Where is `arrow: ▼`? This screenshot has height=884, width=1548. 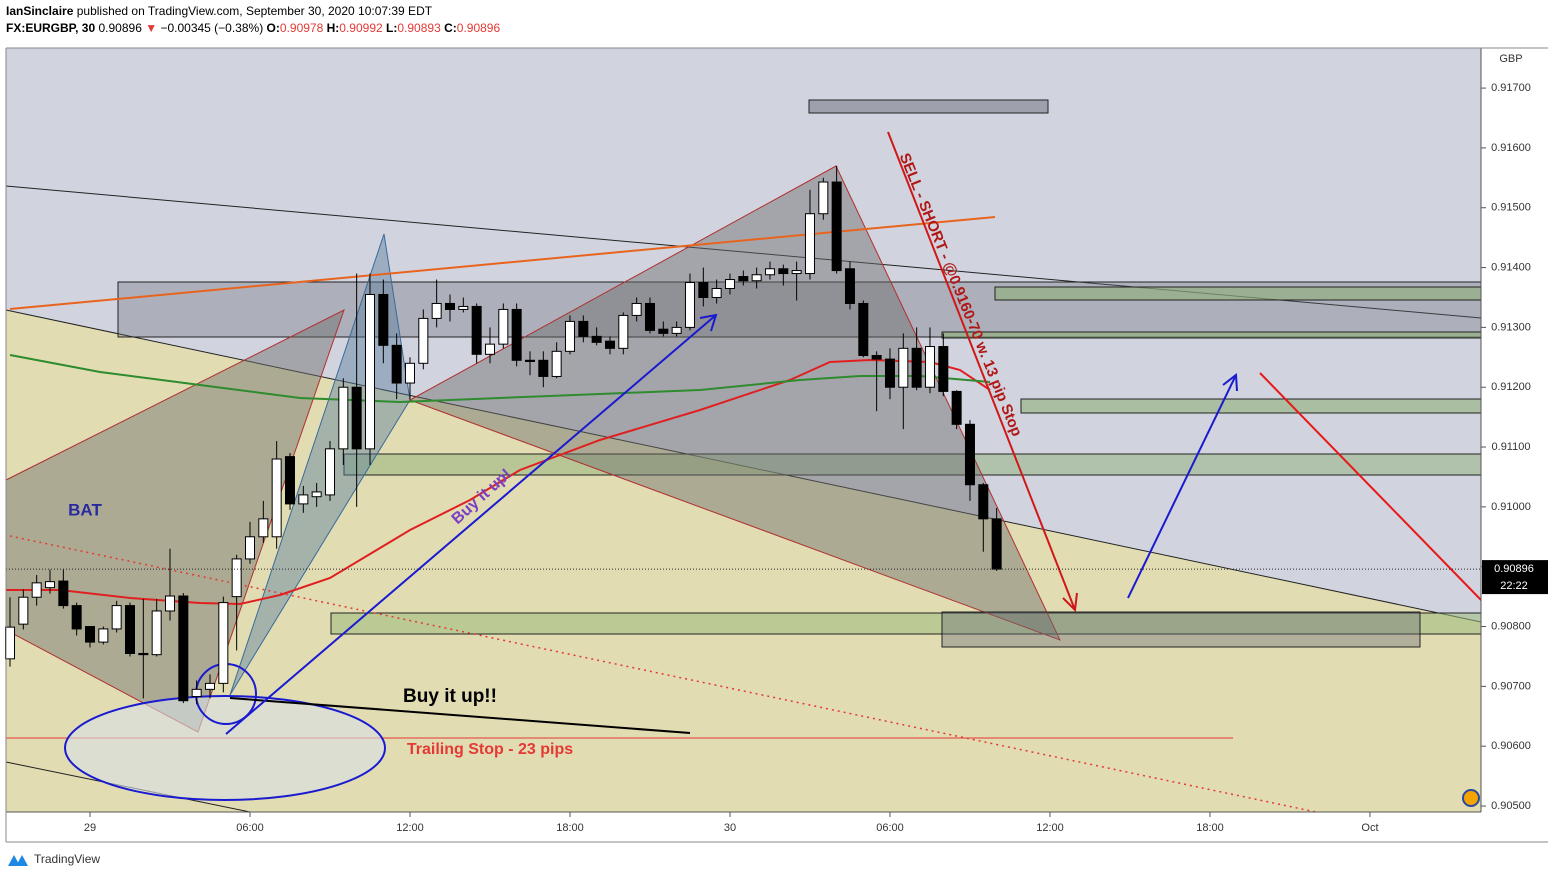 arrow: ▼ is located at coordinates (151, 28).